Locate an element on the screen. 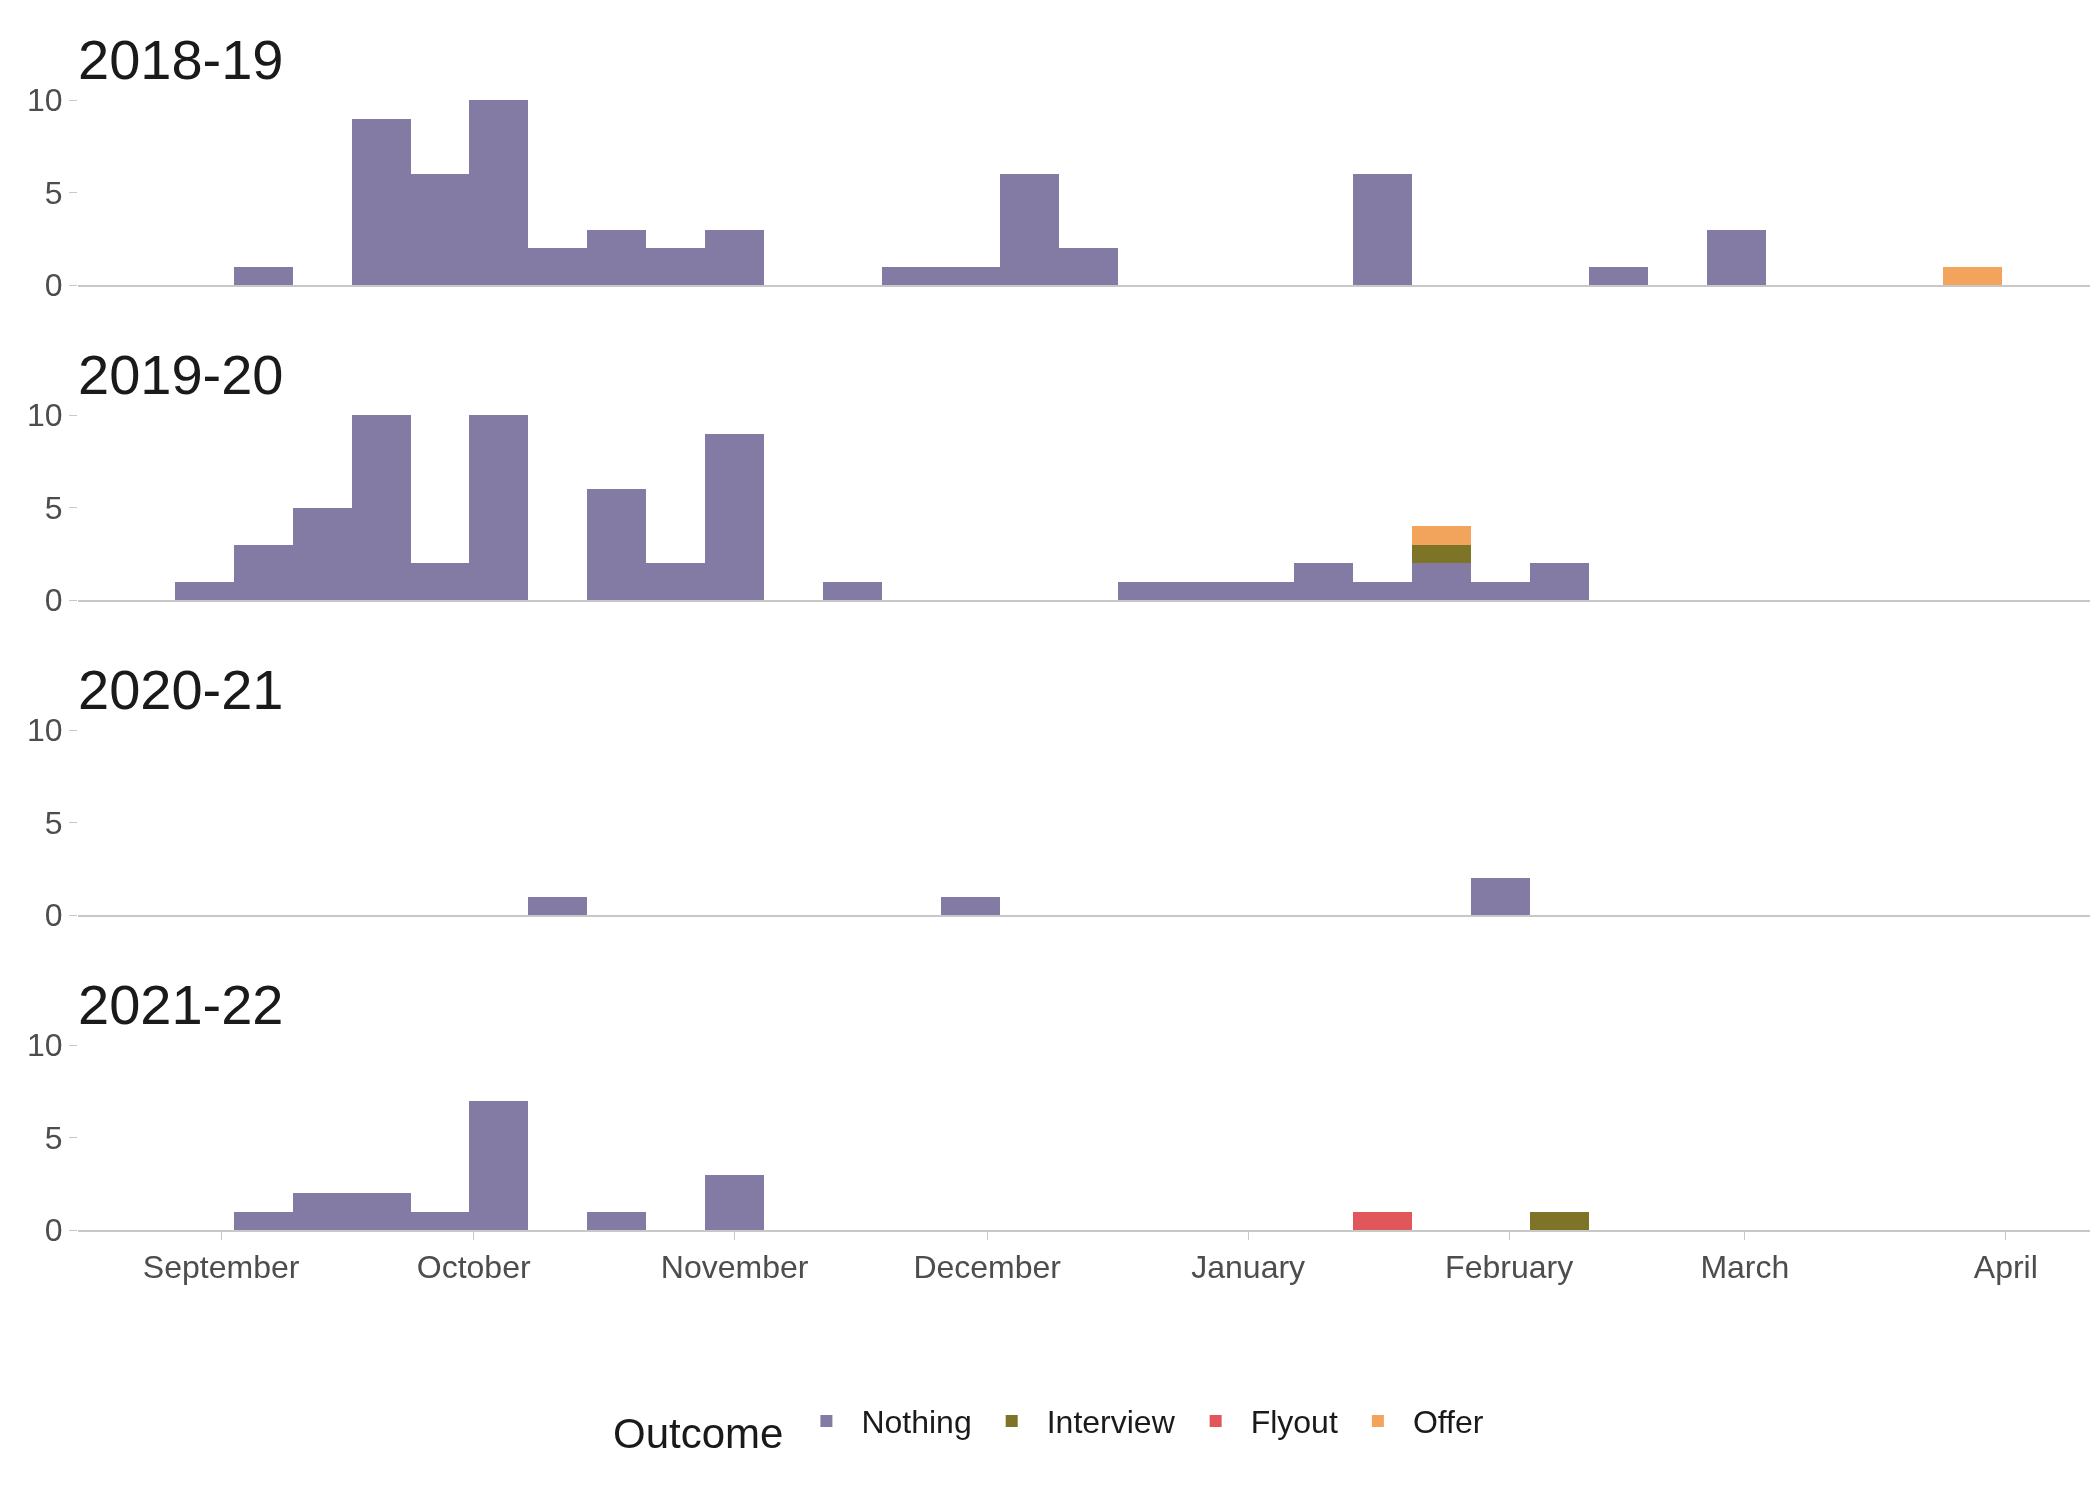 This screenshot has height=1500, width=2100. x-tick-label: November is located at coordinates (734, 1267).